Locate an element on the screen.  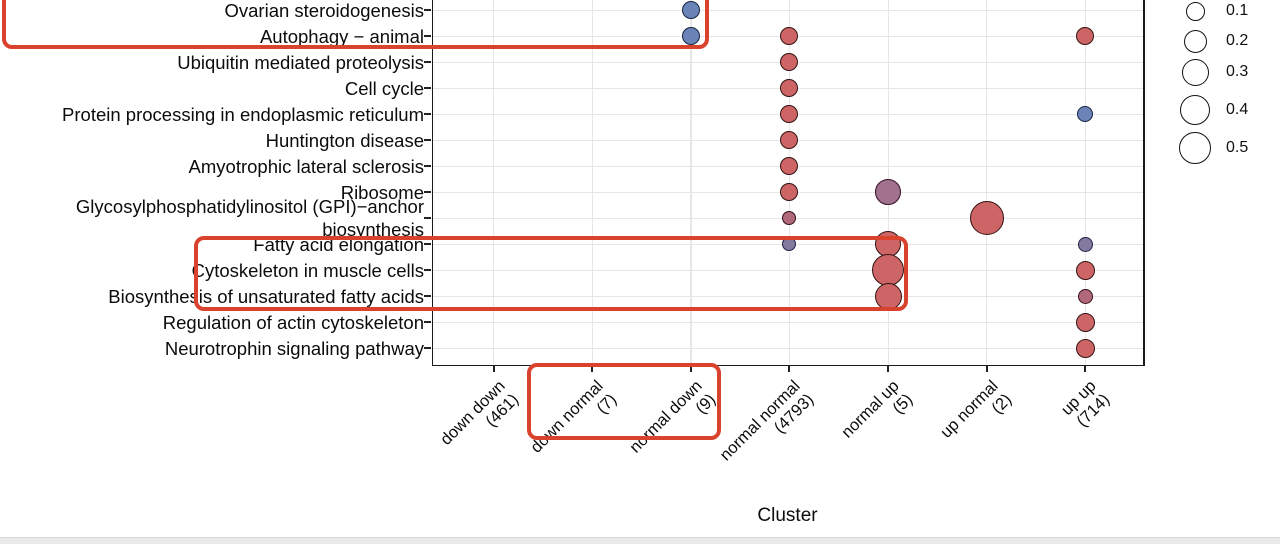
legend-size-label: 0.4 is located at coordinates (1237, 109).